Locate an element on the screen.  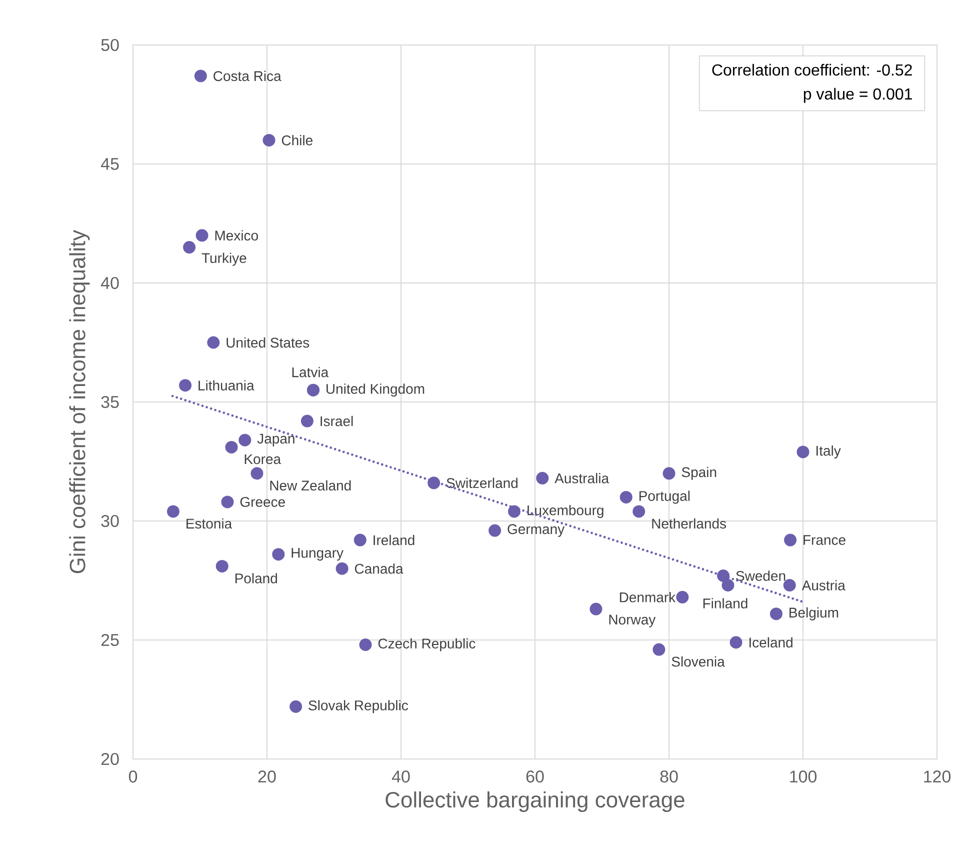
data-label: Ireland is located at coordinates (394, 540).